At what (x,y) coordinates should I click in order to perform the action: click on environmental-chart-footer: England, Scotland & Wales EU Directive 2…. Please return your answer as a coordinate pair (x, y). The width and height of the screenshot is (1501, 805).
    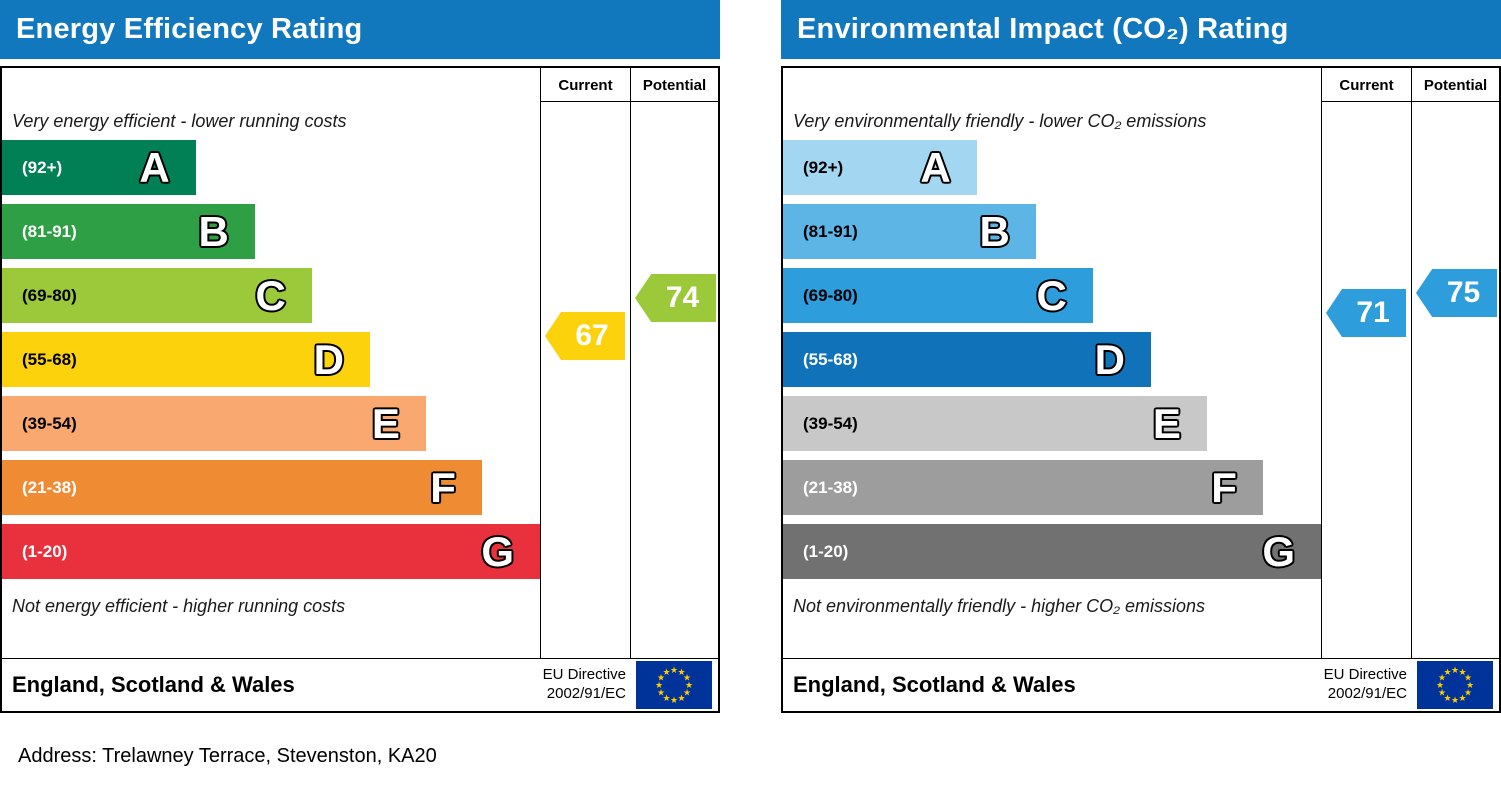
    Looking at the image, I should click on (1141, 684).